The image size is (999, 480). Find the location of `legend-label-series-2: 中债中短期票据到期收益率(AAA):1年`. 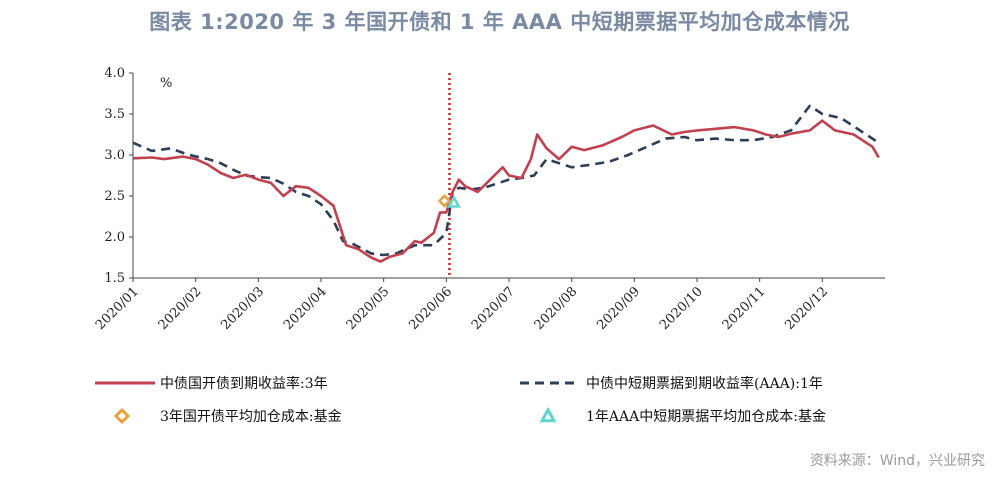

legend-label-series-2: 中债中短期票据到期收益率(AAA):1年 is located at coordinates (704, 383).